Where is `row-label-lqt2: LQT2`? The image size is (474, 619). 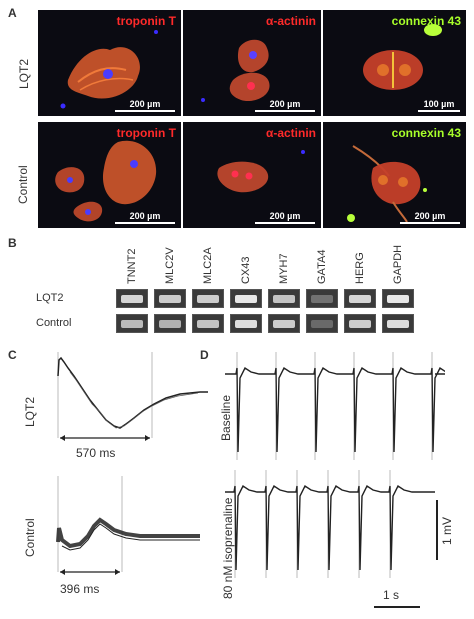 row-label-lqt2: LQT2 is located at coordinates (24, 73).